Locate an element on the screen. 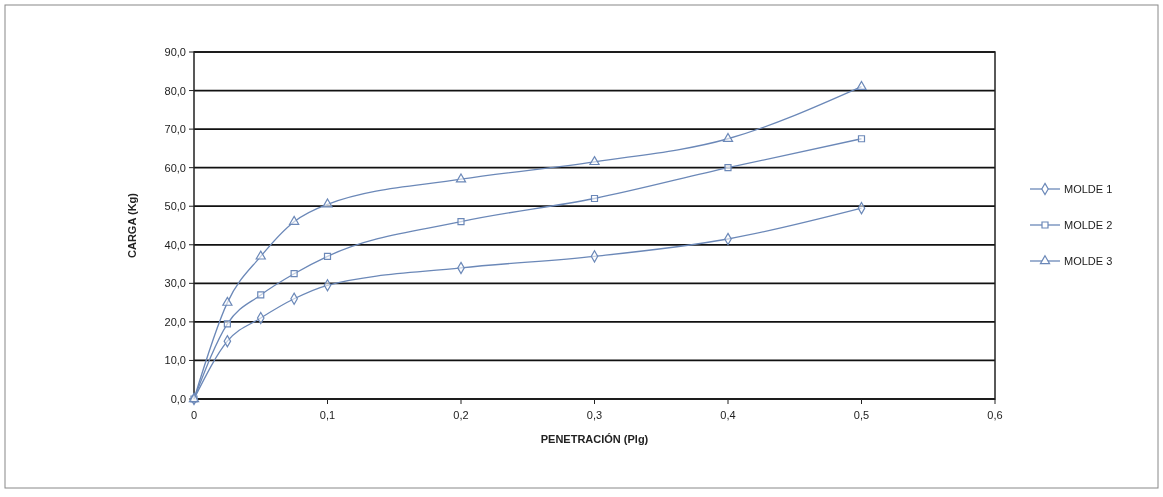 This screenshot has width=1163, height=497. y-tick-label: 90,0 is located at coordinates (175, 52).